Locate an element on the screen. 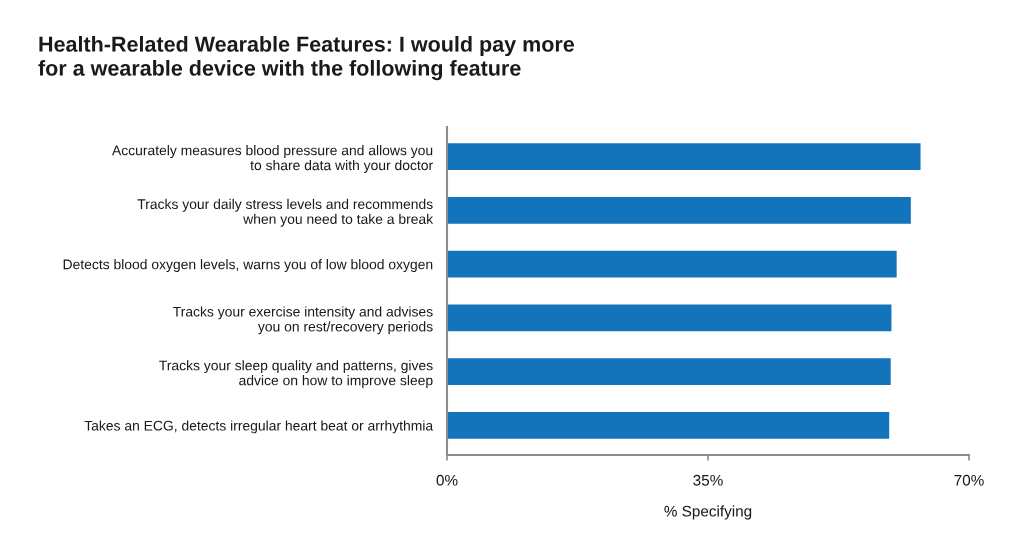  x-axis-title: % Specifying is located at coordinates (708, 512).